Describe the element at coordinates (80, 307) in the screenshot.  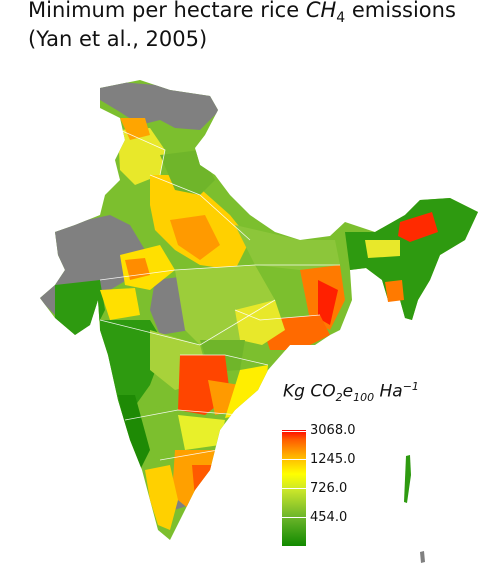
I see `region-gujarat-green` at that location.